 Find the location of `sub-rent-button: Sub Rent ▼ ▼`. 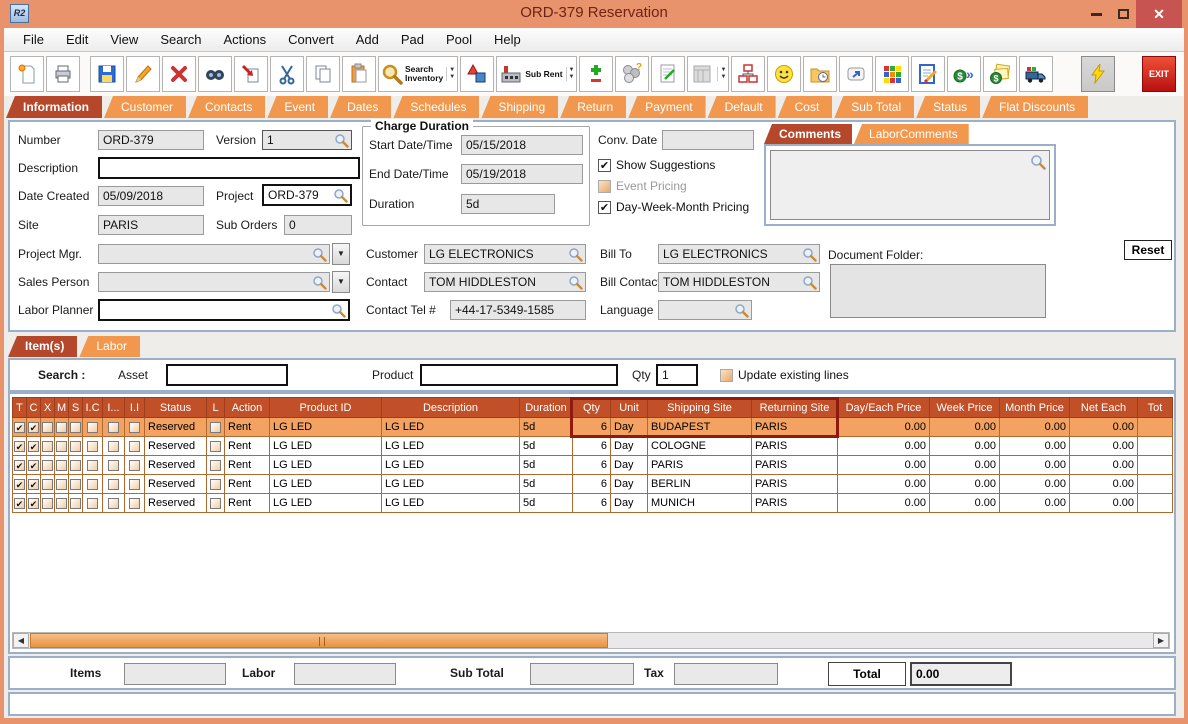

sub-rent-button: Sub Rent ▼ ▼ is located at coordinates (537, 74).